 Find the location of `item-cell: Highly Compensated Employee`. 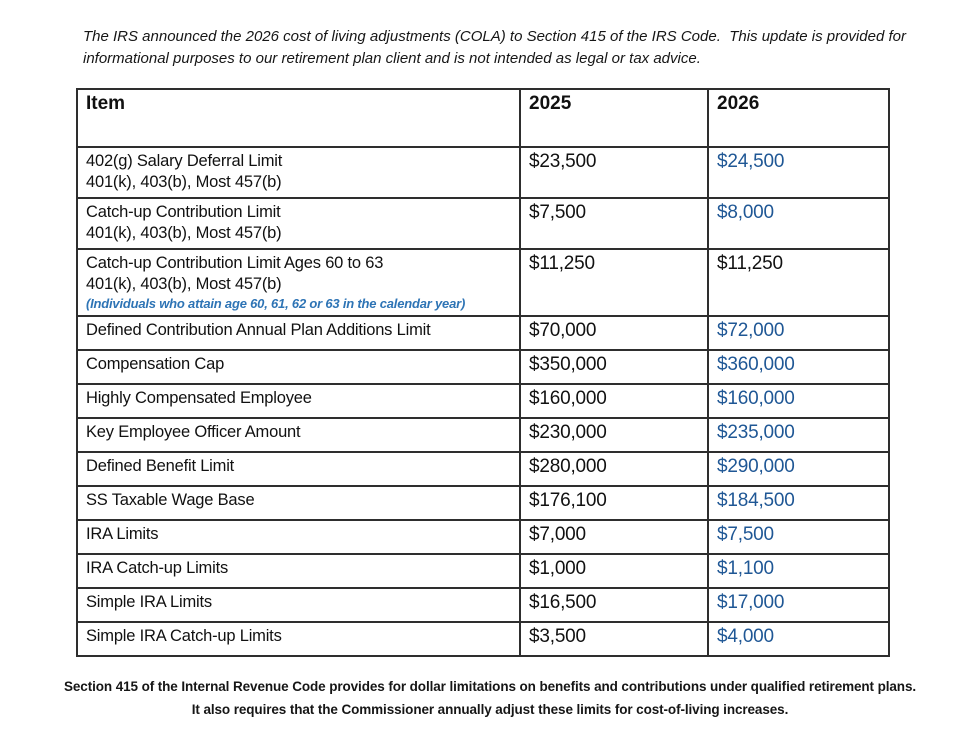

item-cell: Highly Compensated Employee is located at coordinates (298, 401).